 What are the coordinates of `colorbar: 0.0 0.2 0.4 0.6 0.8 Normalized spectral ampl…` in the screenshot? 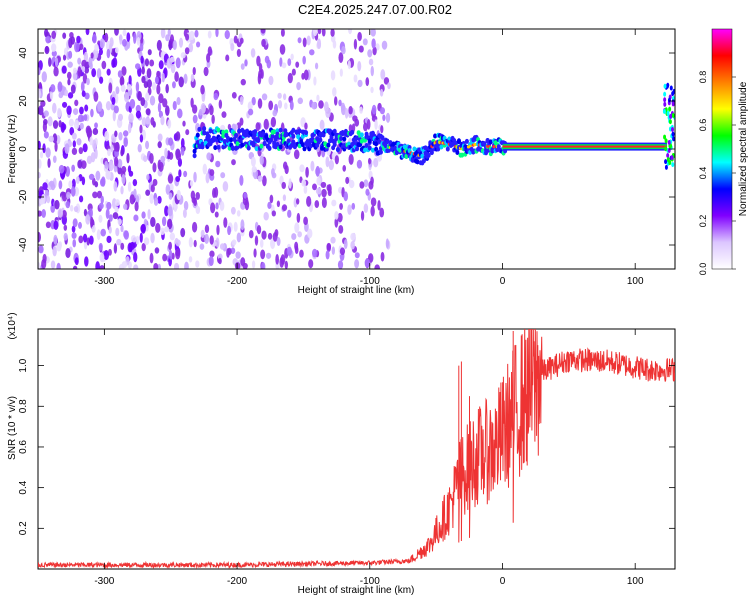 It's located at (723, 151).